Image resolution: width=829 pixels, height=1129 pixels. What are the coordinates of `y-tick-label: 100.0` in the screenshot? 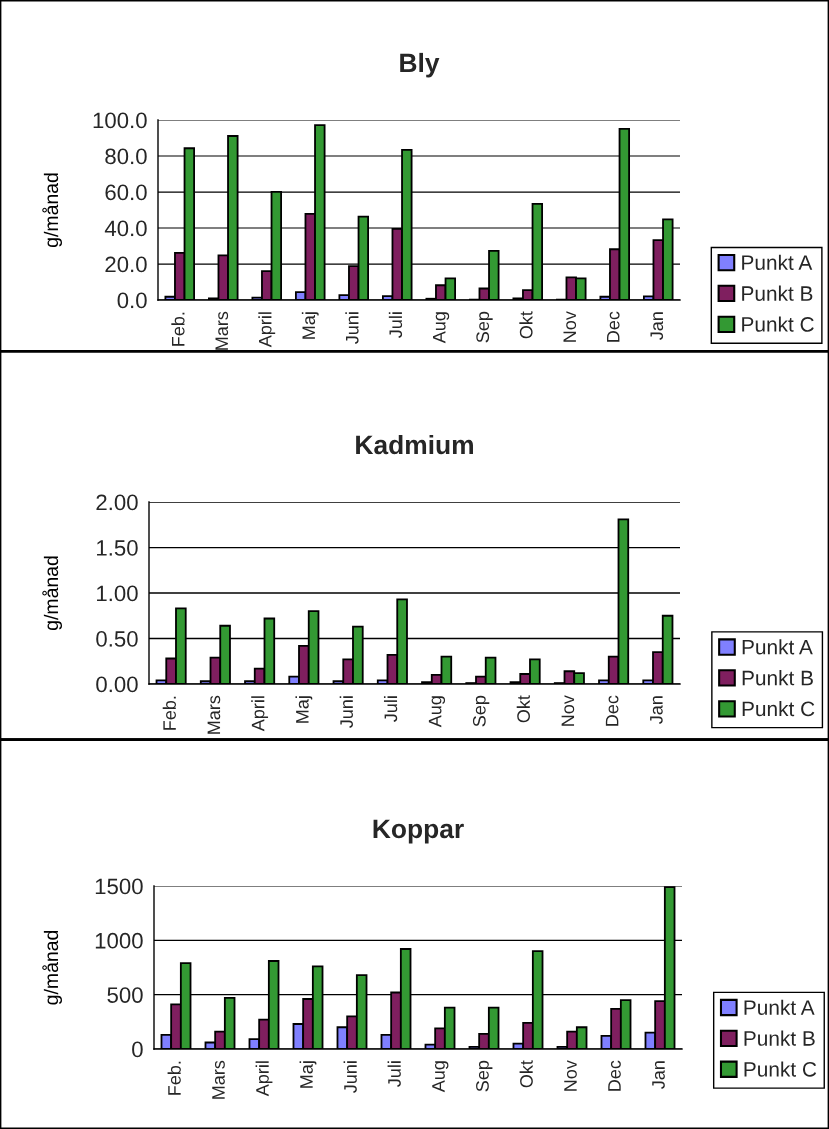 It's located at (120, 120).